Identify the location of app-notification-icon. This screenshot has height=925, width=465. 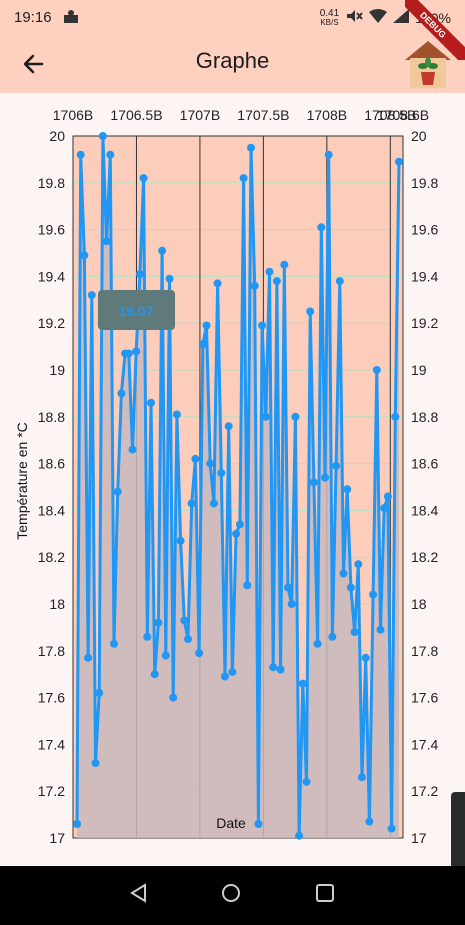
(72, 19).